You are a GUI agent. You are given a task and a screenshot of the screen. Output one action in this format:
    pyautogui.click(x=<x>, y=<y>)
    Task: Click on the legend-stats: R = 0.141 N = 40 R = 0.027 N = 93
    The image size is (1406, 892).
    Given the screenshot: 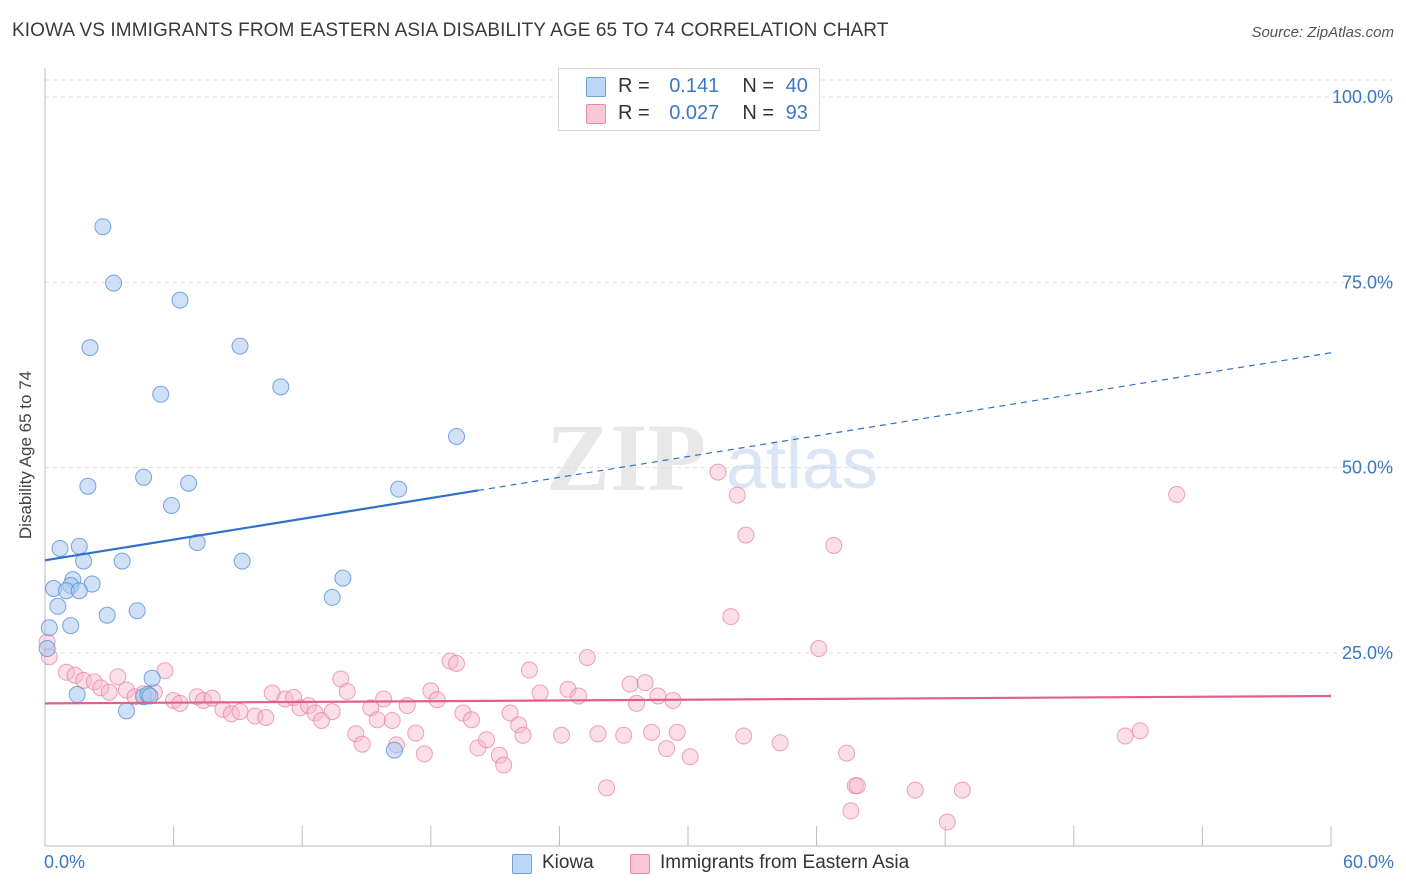 What is the action you would take?
    pyautogui.click(x=689, y=99)
    